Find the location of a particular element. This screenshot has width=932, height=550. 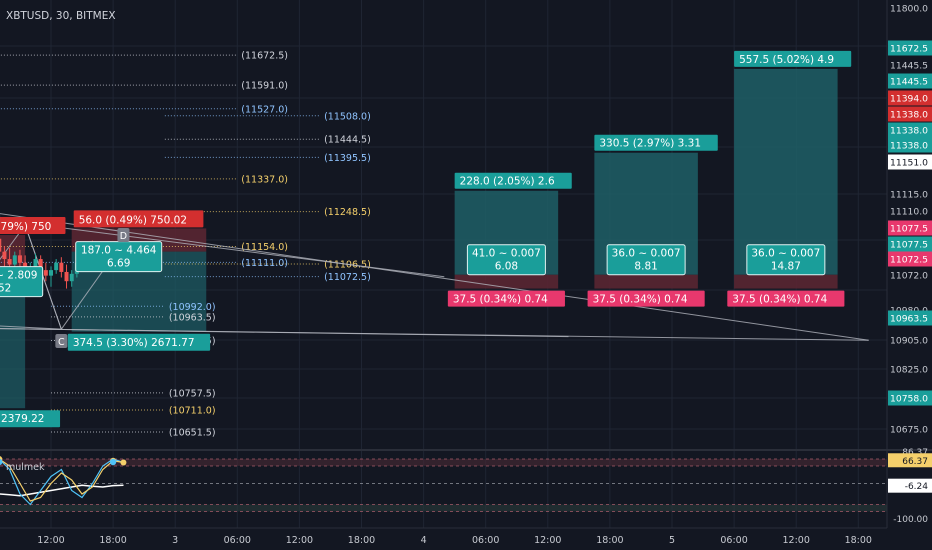

ratio-label-2: 14.87 is located at coordinates (786, 267).